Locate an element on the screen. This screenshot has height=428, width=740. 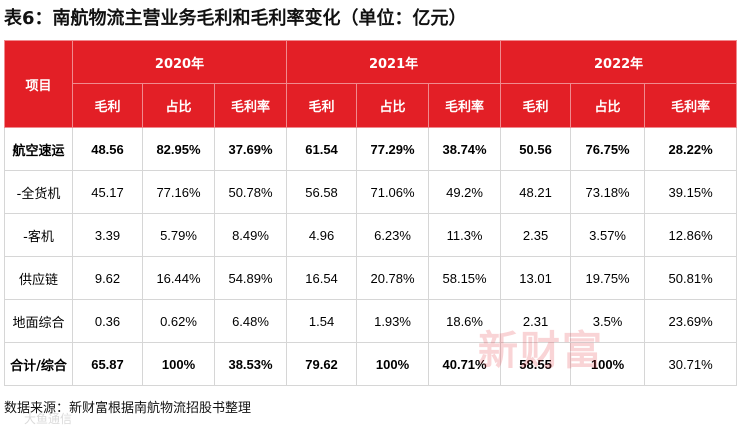
table-cell: 58.55 is located at coordinates (536, 364).